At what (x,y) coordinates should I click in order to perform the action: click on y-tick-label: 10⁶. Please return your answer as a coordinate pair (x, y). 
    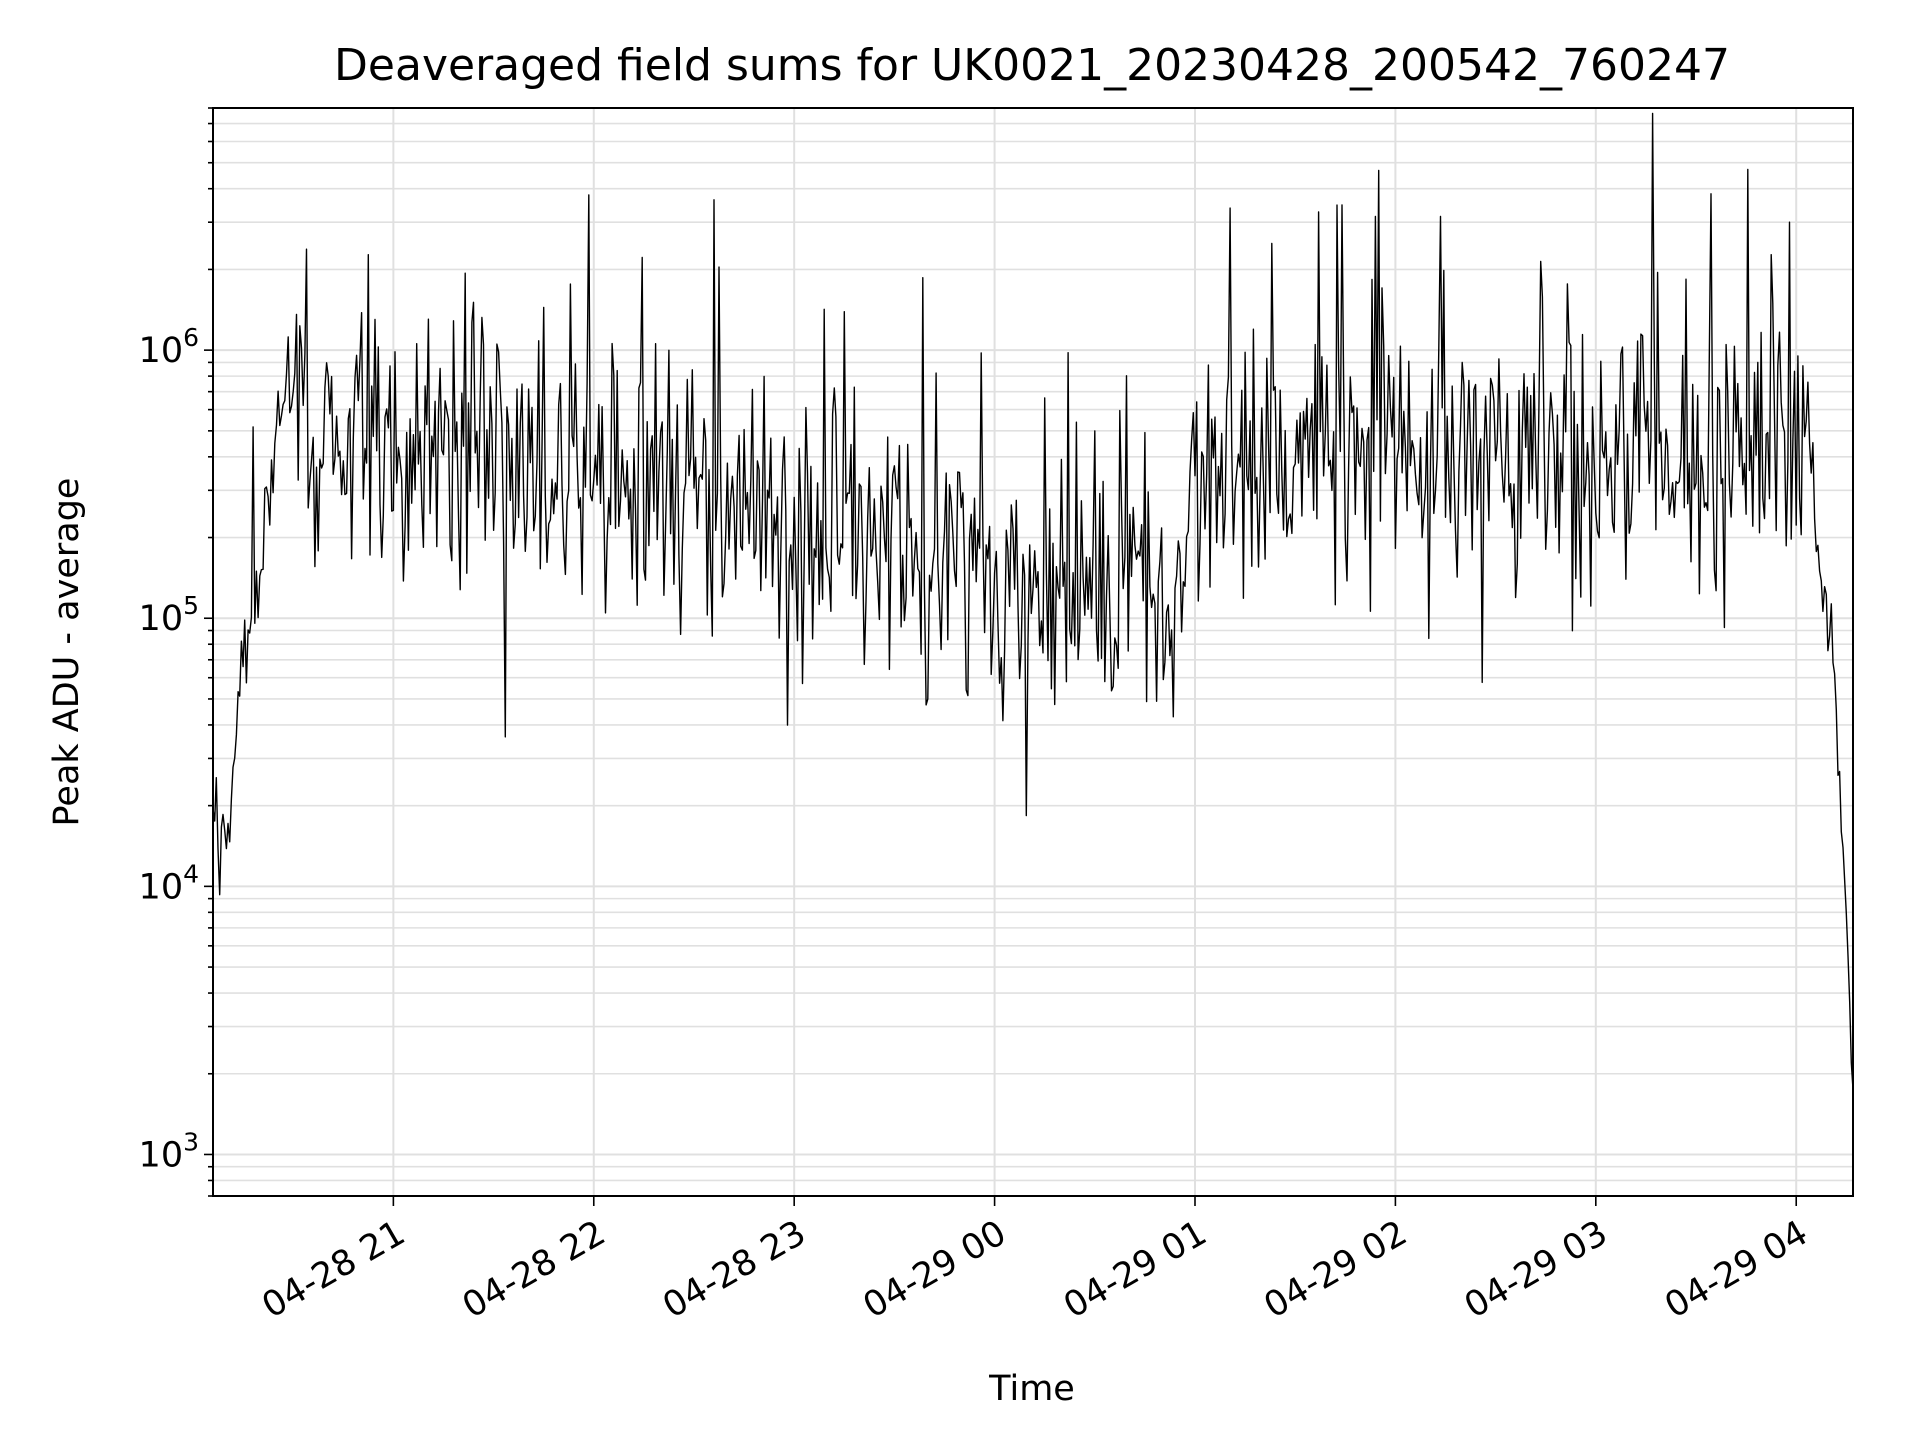
    Looking at the image, I should click on (169, 347).